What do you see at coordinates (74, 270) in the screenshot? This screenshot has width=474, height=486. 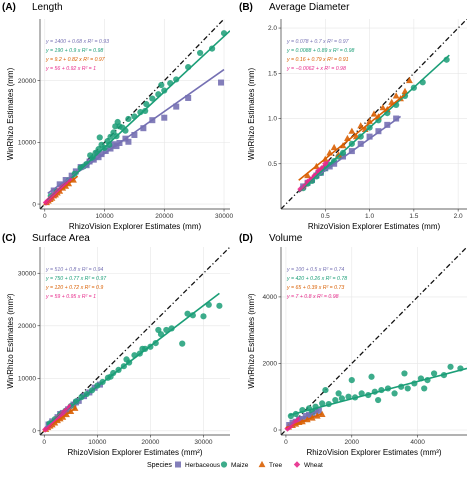 I see `equation-herbaceous: y = 510 + 0.8 x R² = 0.94` at bounding box center [74, 270].